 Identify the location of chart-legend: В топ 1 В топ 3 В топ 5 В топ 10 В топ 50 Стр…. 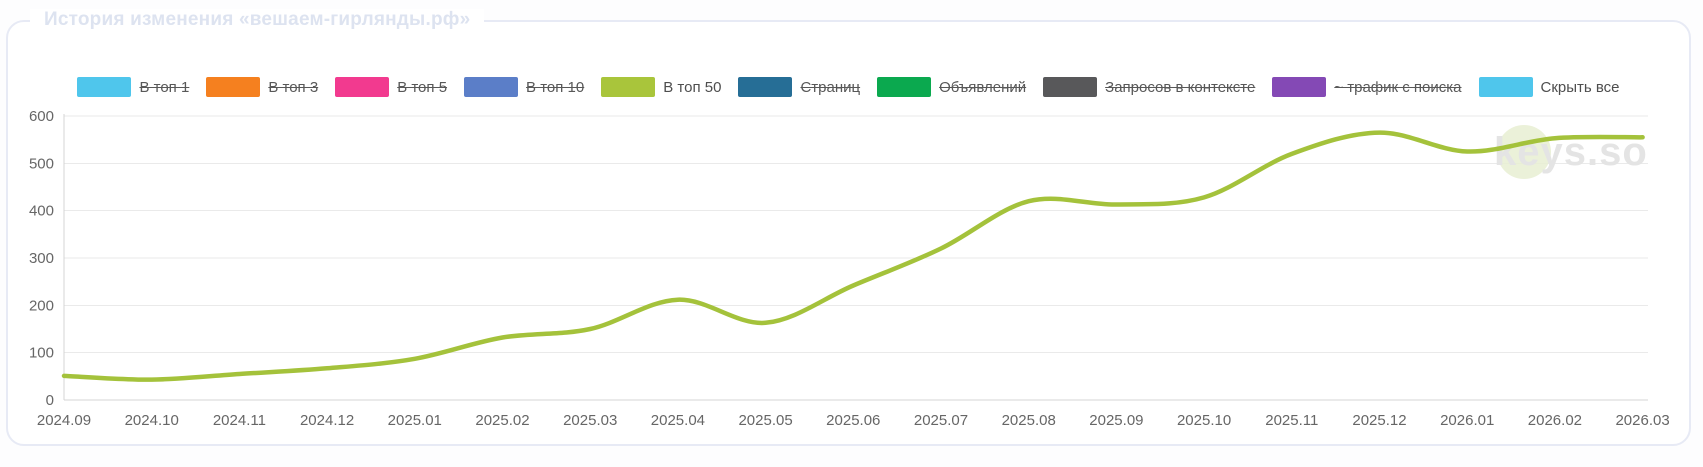
(848, 87).